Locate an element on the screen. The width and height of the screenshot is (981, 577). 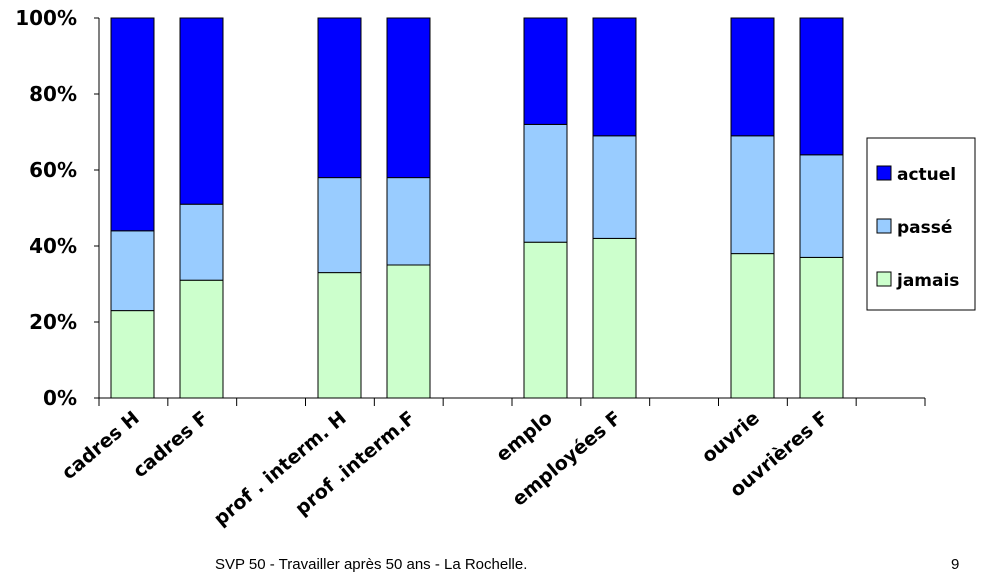
legend-label-actuel: actuel is located at coordinates (926, 175).